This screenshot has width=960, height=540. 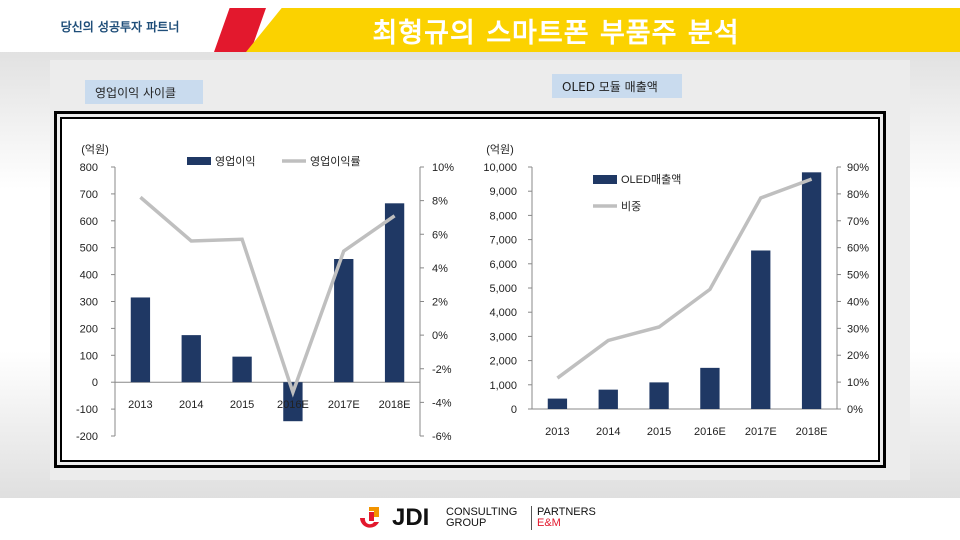 I want to click on legend-label: 영업이익률, so click(x=335, y=161).